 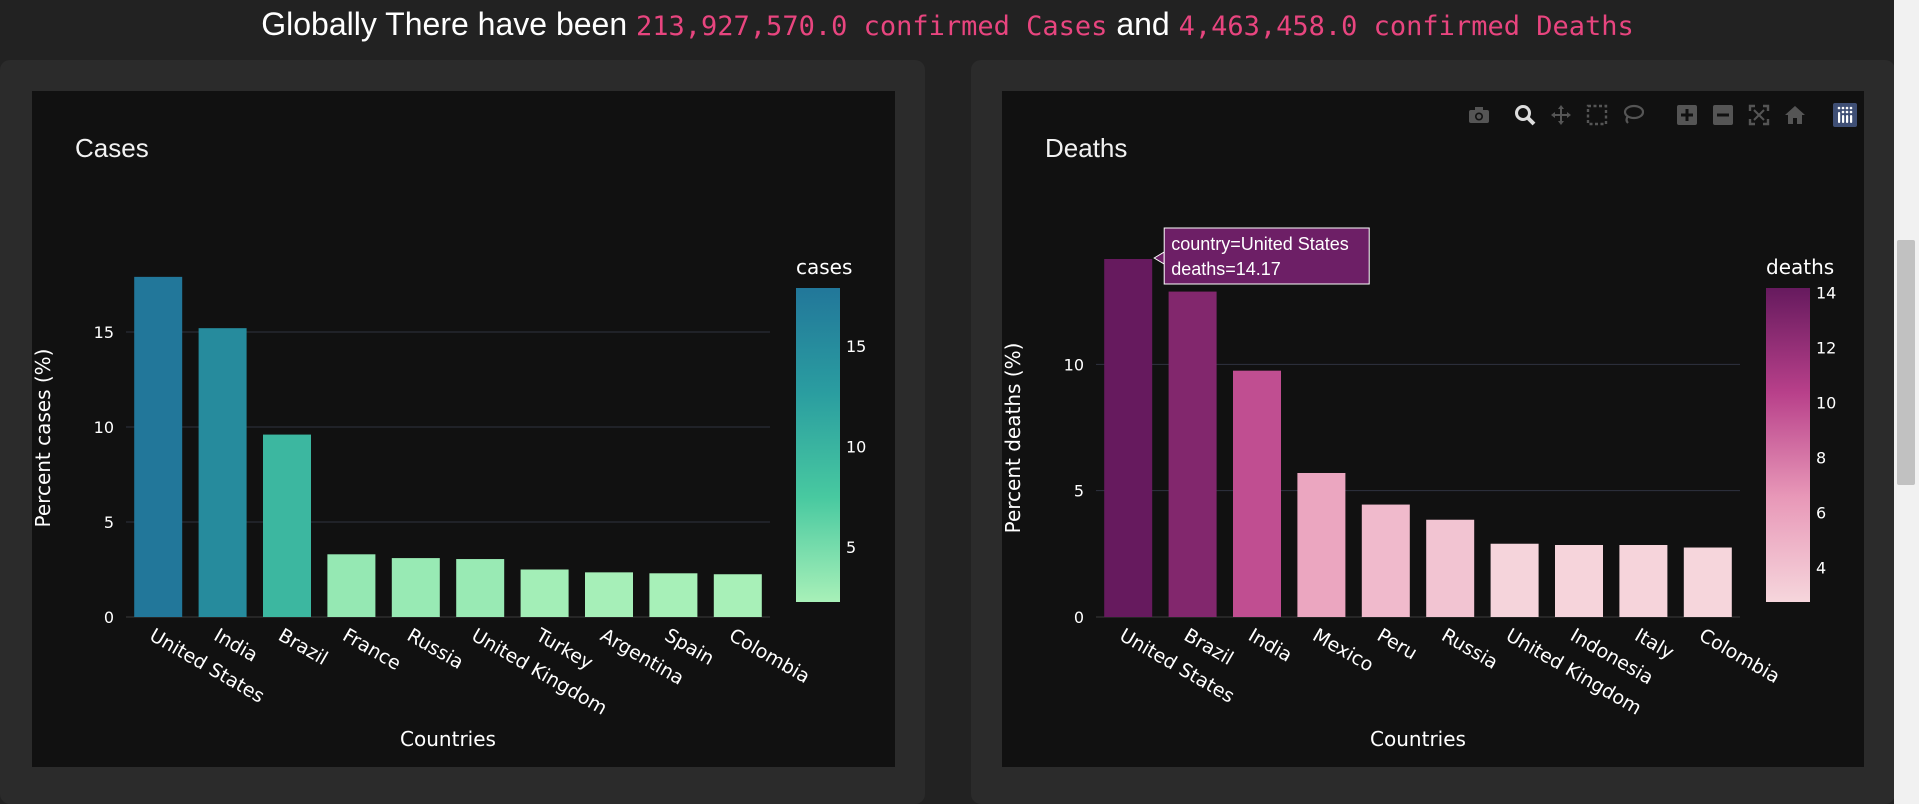 I want to click on plotly-logo-icon, so click(x=1845, y=115).